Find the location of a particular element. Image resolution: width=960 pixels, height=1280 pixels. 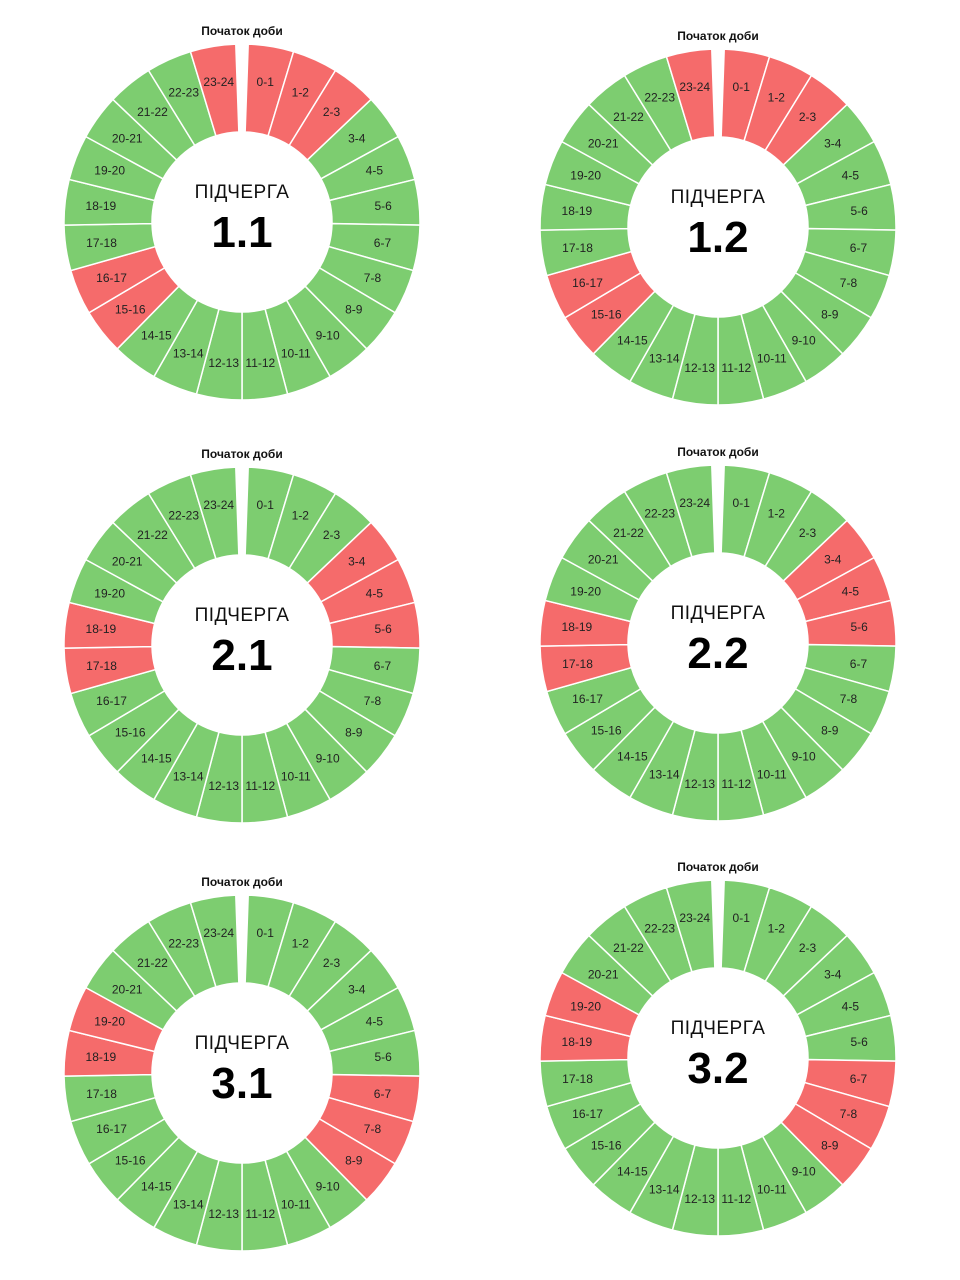

center-queue-number: 1.2 is located at coordinates (717, 237).